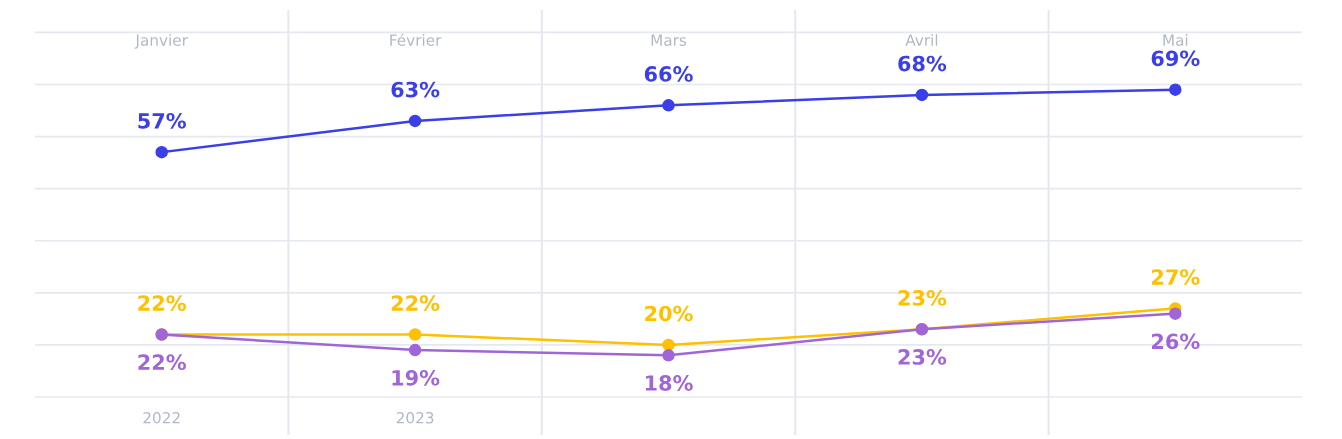 This screenshot has height=439, width=1342. What do you see at coordinates (161, 41) in the screenshot?
I see `x-tick-label: Janvier` at bounding box center [161, 41].